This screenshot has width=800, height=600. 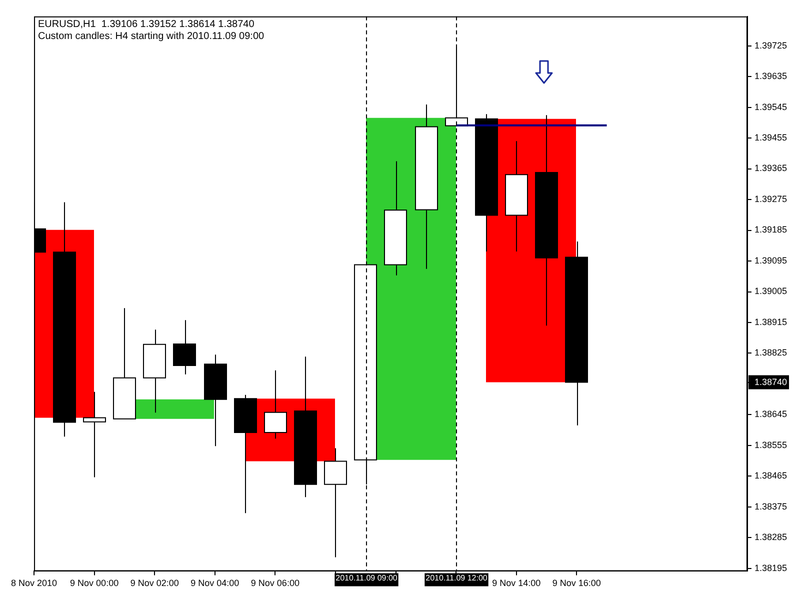 I want to click on x-tick-label: 9 Nov 14:00, so click(x=516, y=583).